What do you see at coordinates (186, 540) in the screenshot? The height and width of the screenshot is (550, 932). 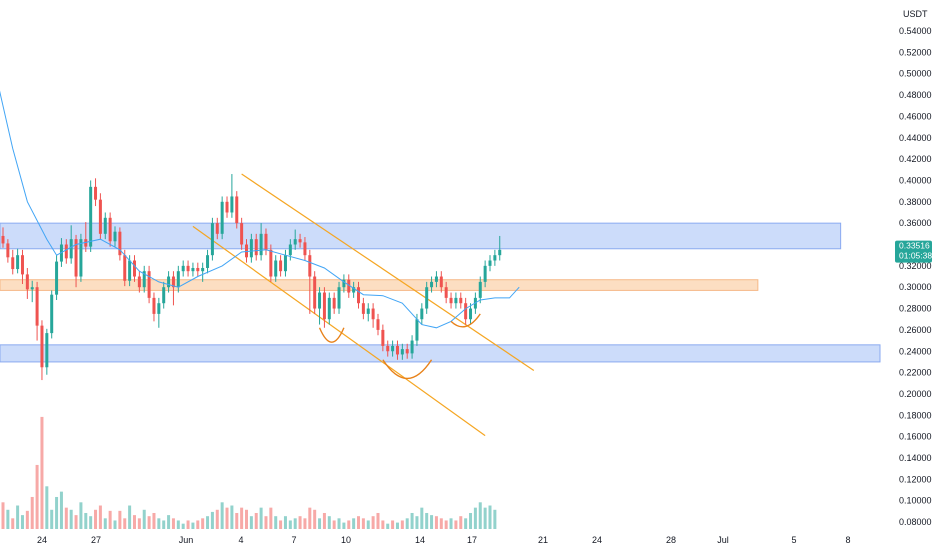 I see `x-tick-label: Jun` at bounding box center [186, 540].